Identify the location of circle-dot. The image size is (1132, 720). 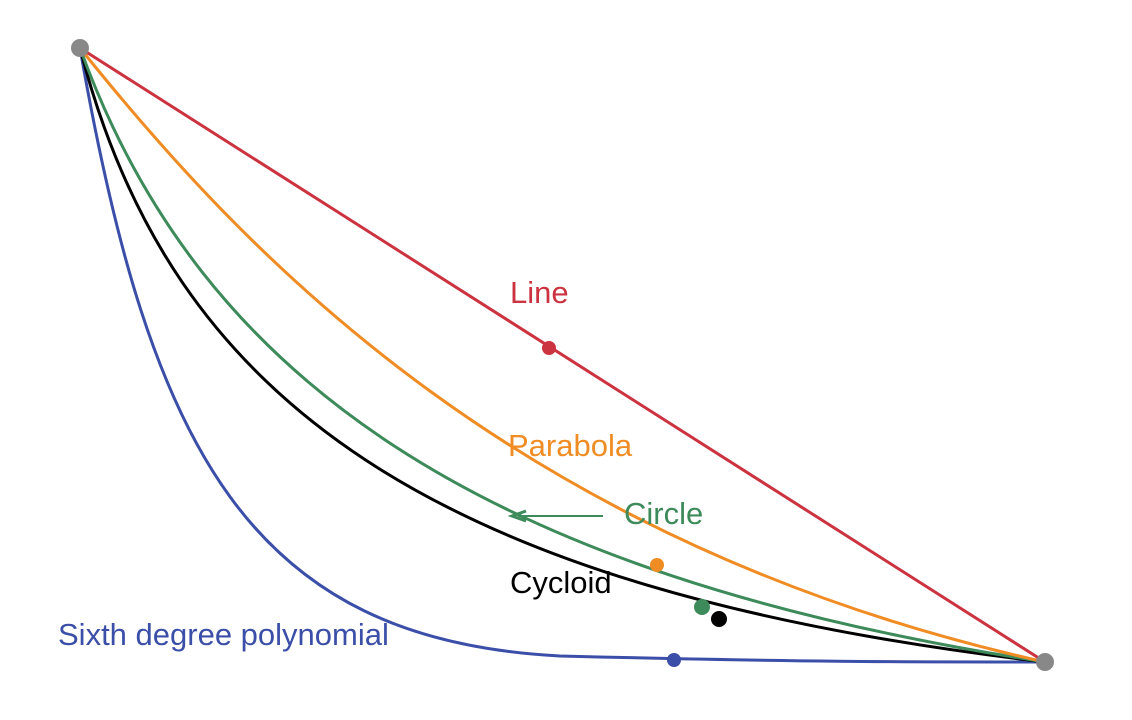
(702, 607).